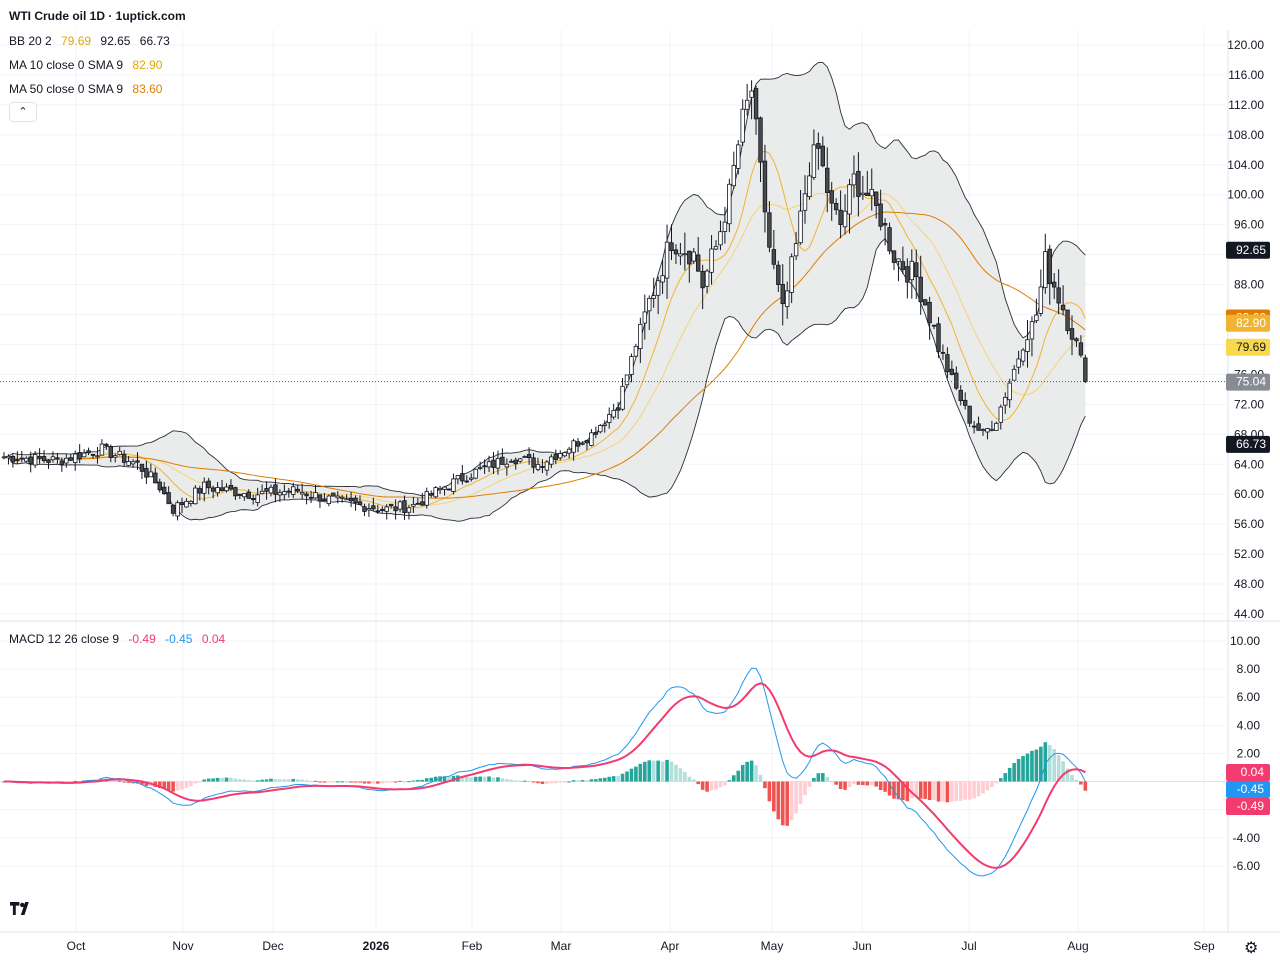 The height and width of the screenshot is (960, 1280). I want to click on collapse-legend-button: ⌃, so click(23, 112).